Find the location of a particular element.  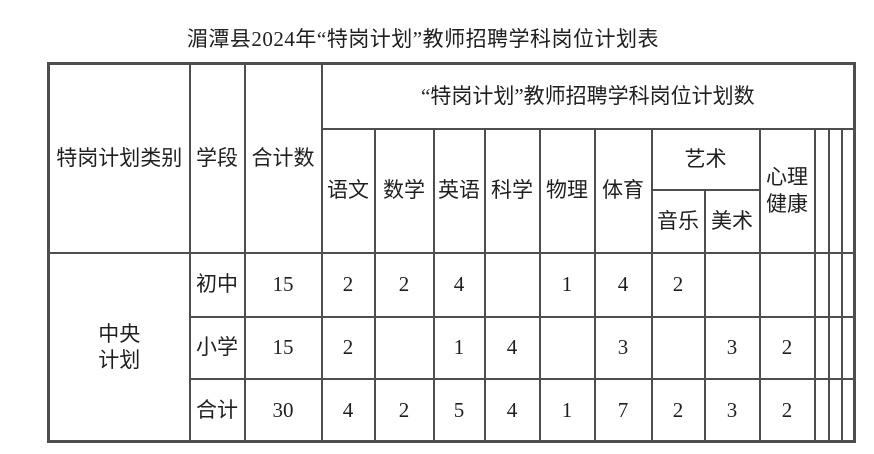

cell-plan-group: 中央 计划 is located at coordinates (119, 347).